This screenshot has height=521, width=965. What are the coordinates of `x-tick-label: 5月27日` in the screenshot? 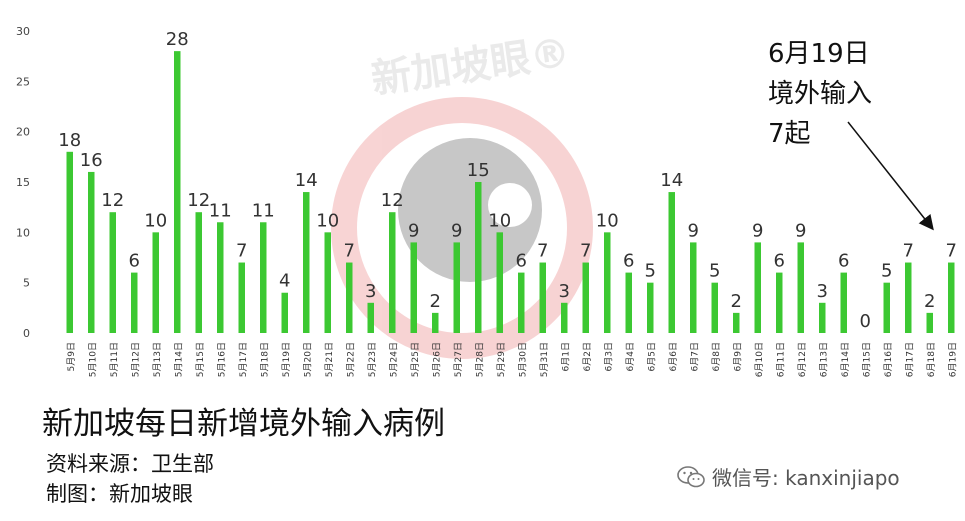 It's located at (458, 359).